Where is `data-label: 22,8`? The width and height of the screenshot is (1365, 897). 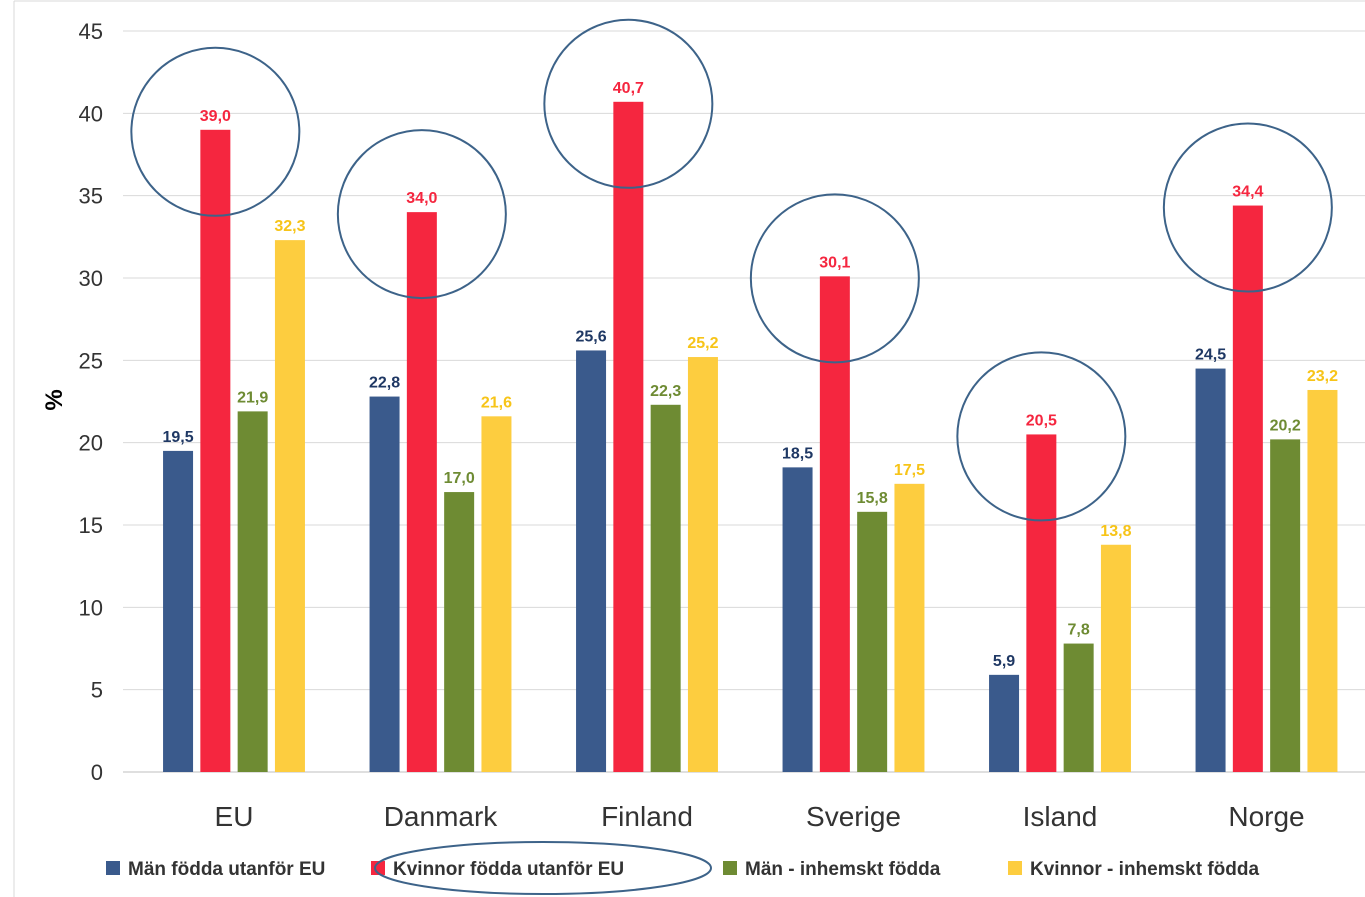
data-label: 22,8 is located at coordinates (384, 383).